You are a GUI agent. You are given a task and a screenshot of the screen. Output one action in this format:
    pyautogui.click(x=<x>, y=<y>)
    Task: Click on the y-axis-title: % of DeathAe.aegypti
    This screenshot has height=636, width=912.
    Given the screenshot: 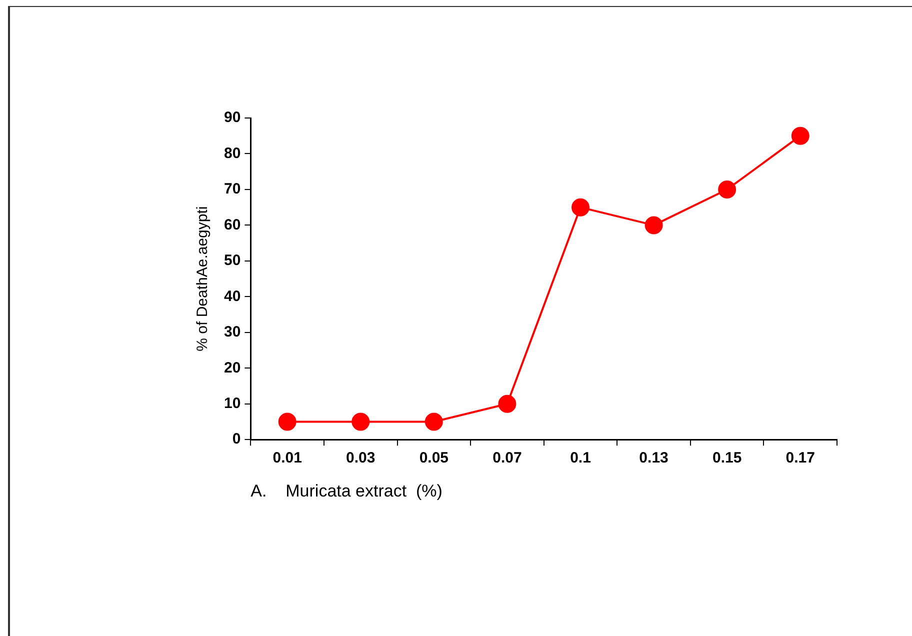 What is the action you would take?
    pyautogui.click(x=203, y=279)
    